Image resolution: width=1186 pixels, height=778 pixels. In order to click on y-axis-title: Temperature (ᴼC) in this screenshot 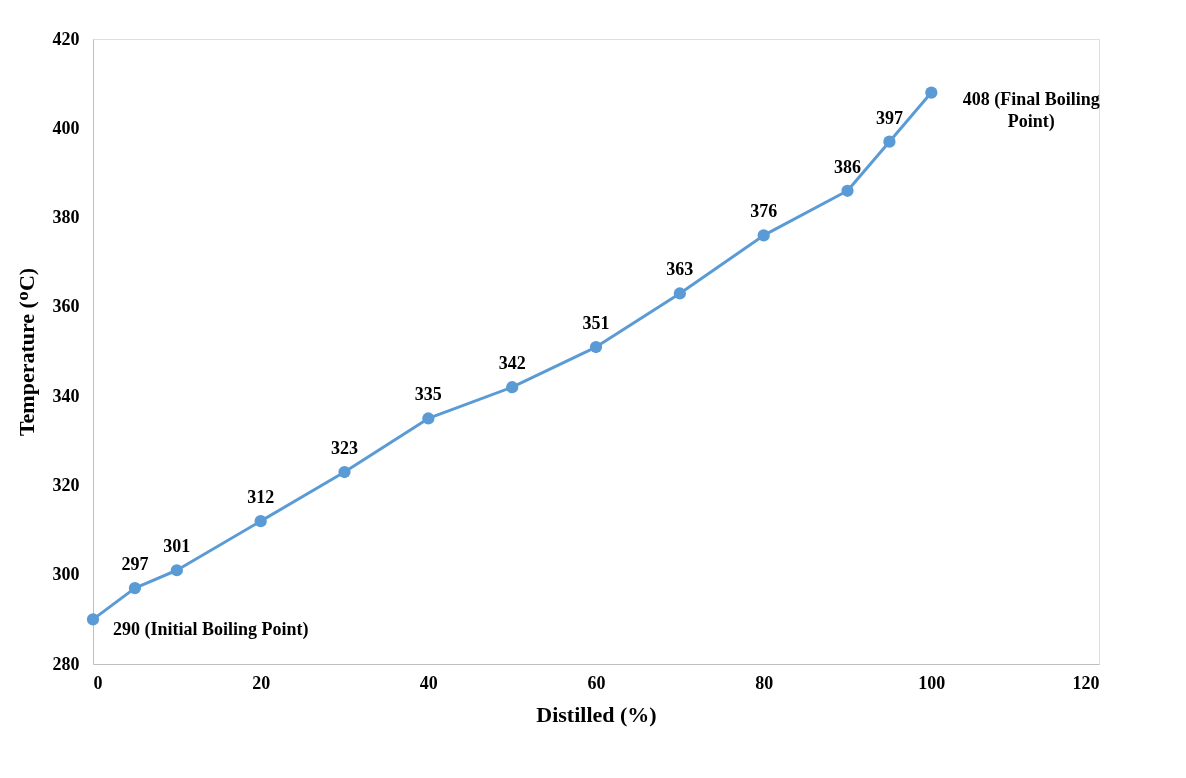, I will do `click(26, 352)`.